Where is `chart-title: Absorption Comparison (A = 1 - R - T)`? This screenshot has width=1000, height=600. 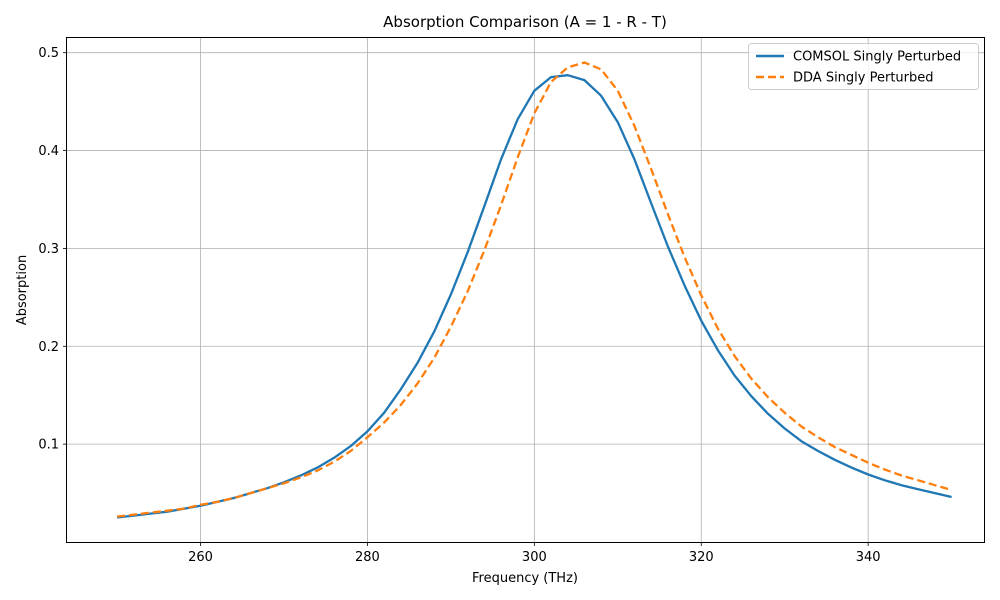
chart-title: Absorption Comparison (A = 1 - R - T) is located at coordinates (525, 22).